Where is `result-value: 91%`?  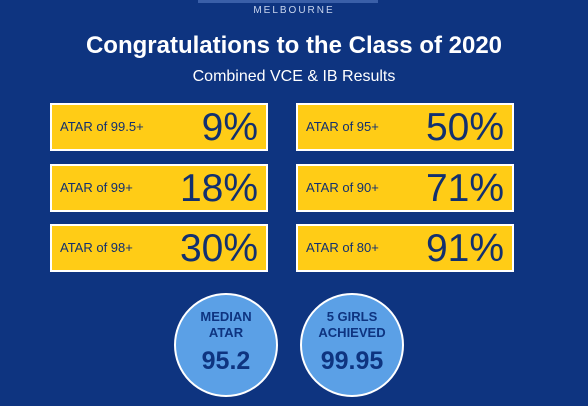 result-value: 91% is located at coordinates (464, 248).